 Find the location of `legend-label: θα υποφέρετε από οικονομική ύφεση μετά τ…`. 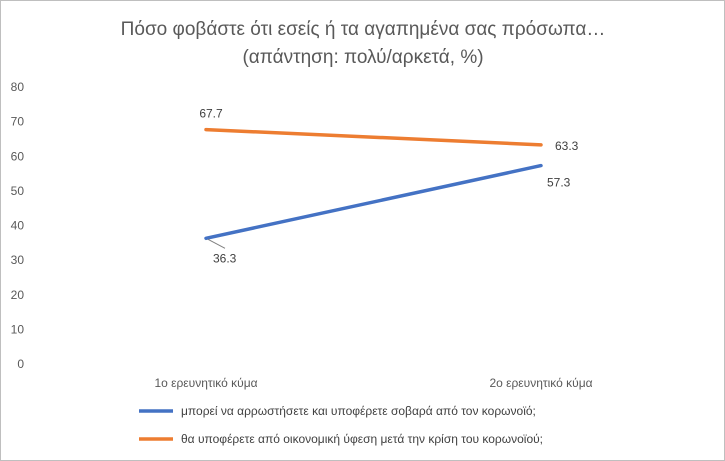

legend-label: θα υποφέρετε από οικονομική ύφεση μετά τ… is located at coordinates (362, 439).